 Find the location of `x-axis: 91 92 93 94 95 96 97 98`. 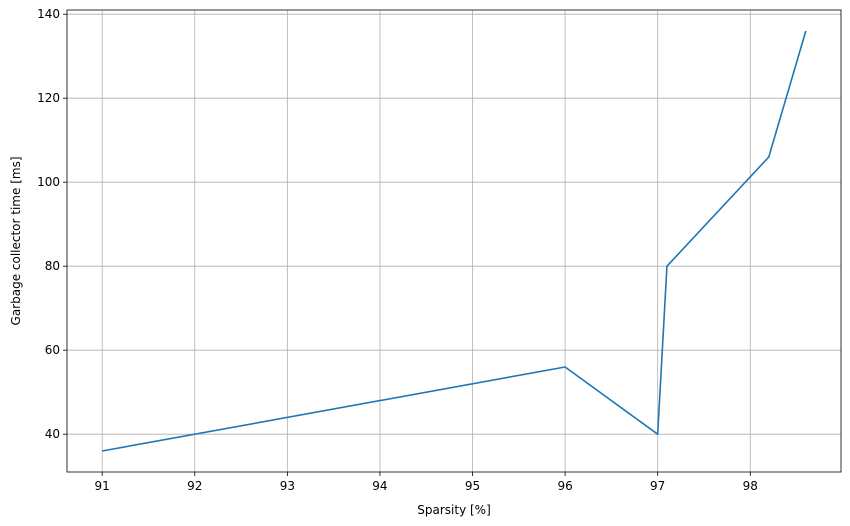

x-axis: 91 92 93 94 95 96 97 98 is located at coordinates (426, 482).